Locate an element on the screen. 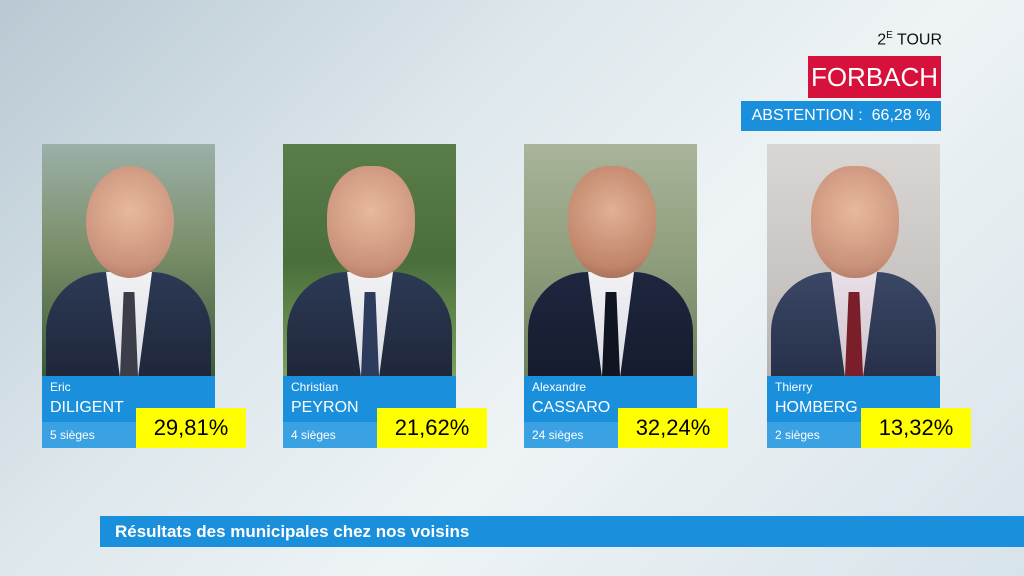  candidate-first-name: Eric is located at coordinates (60, 387).